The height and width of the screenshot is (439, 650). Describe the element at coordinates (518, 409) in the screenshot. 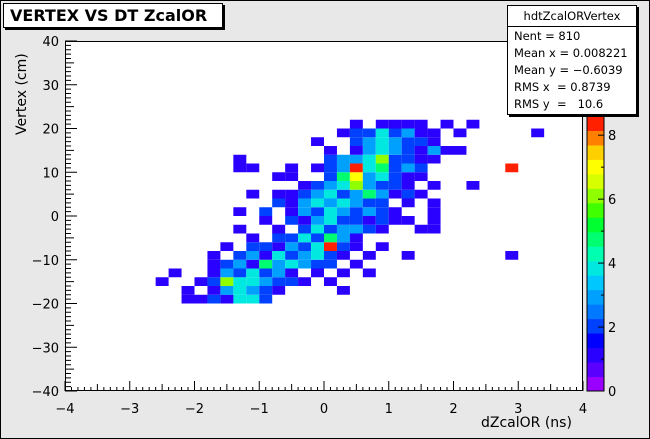

I see `x-tick-label: 3` at that location.